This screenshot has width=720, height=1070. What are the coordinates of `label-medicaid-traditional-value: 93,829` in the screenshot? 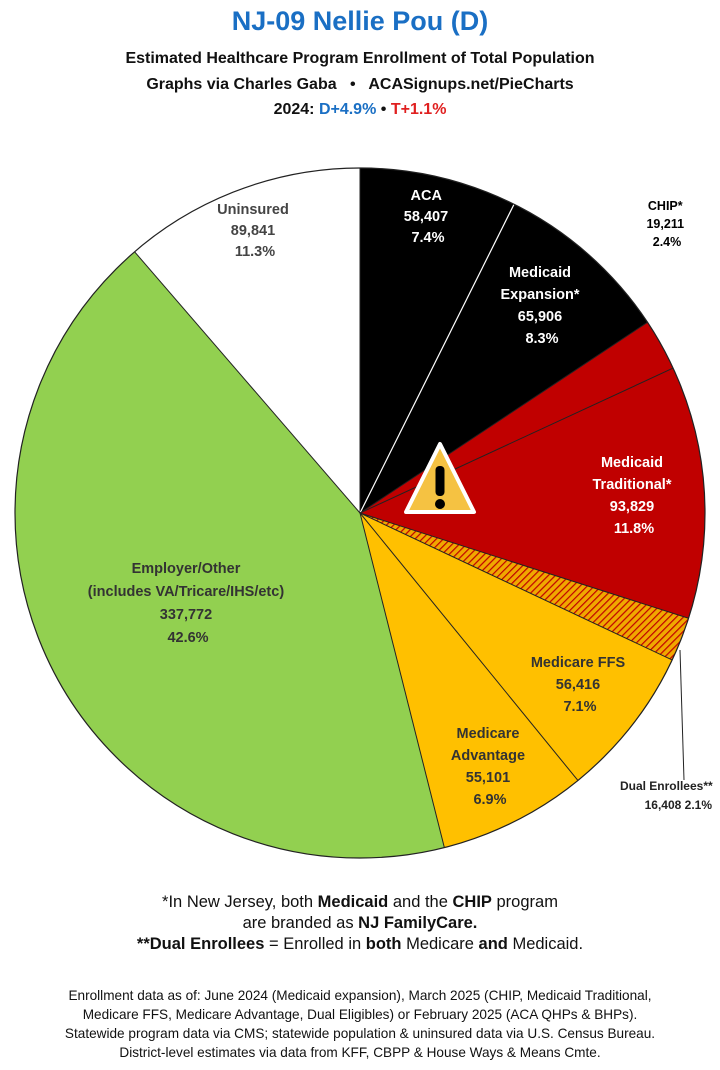 It's located at (632, 507).